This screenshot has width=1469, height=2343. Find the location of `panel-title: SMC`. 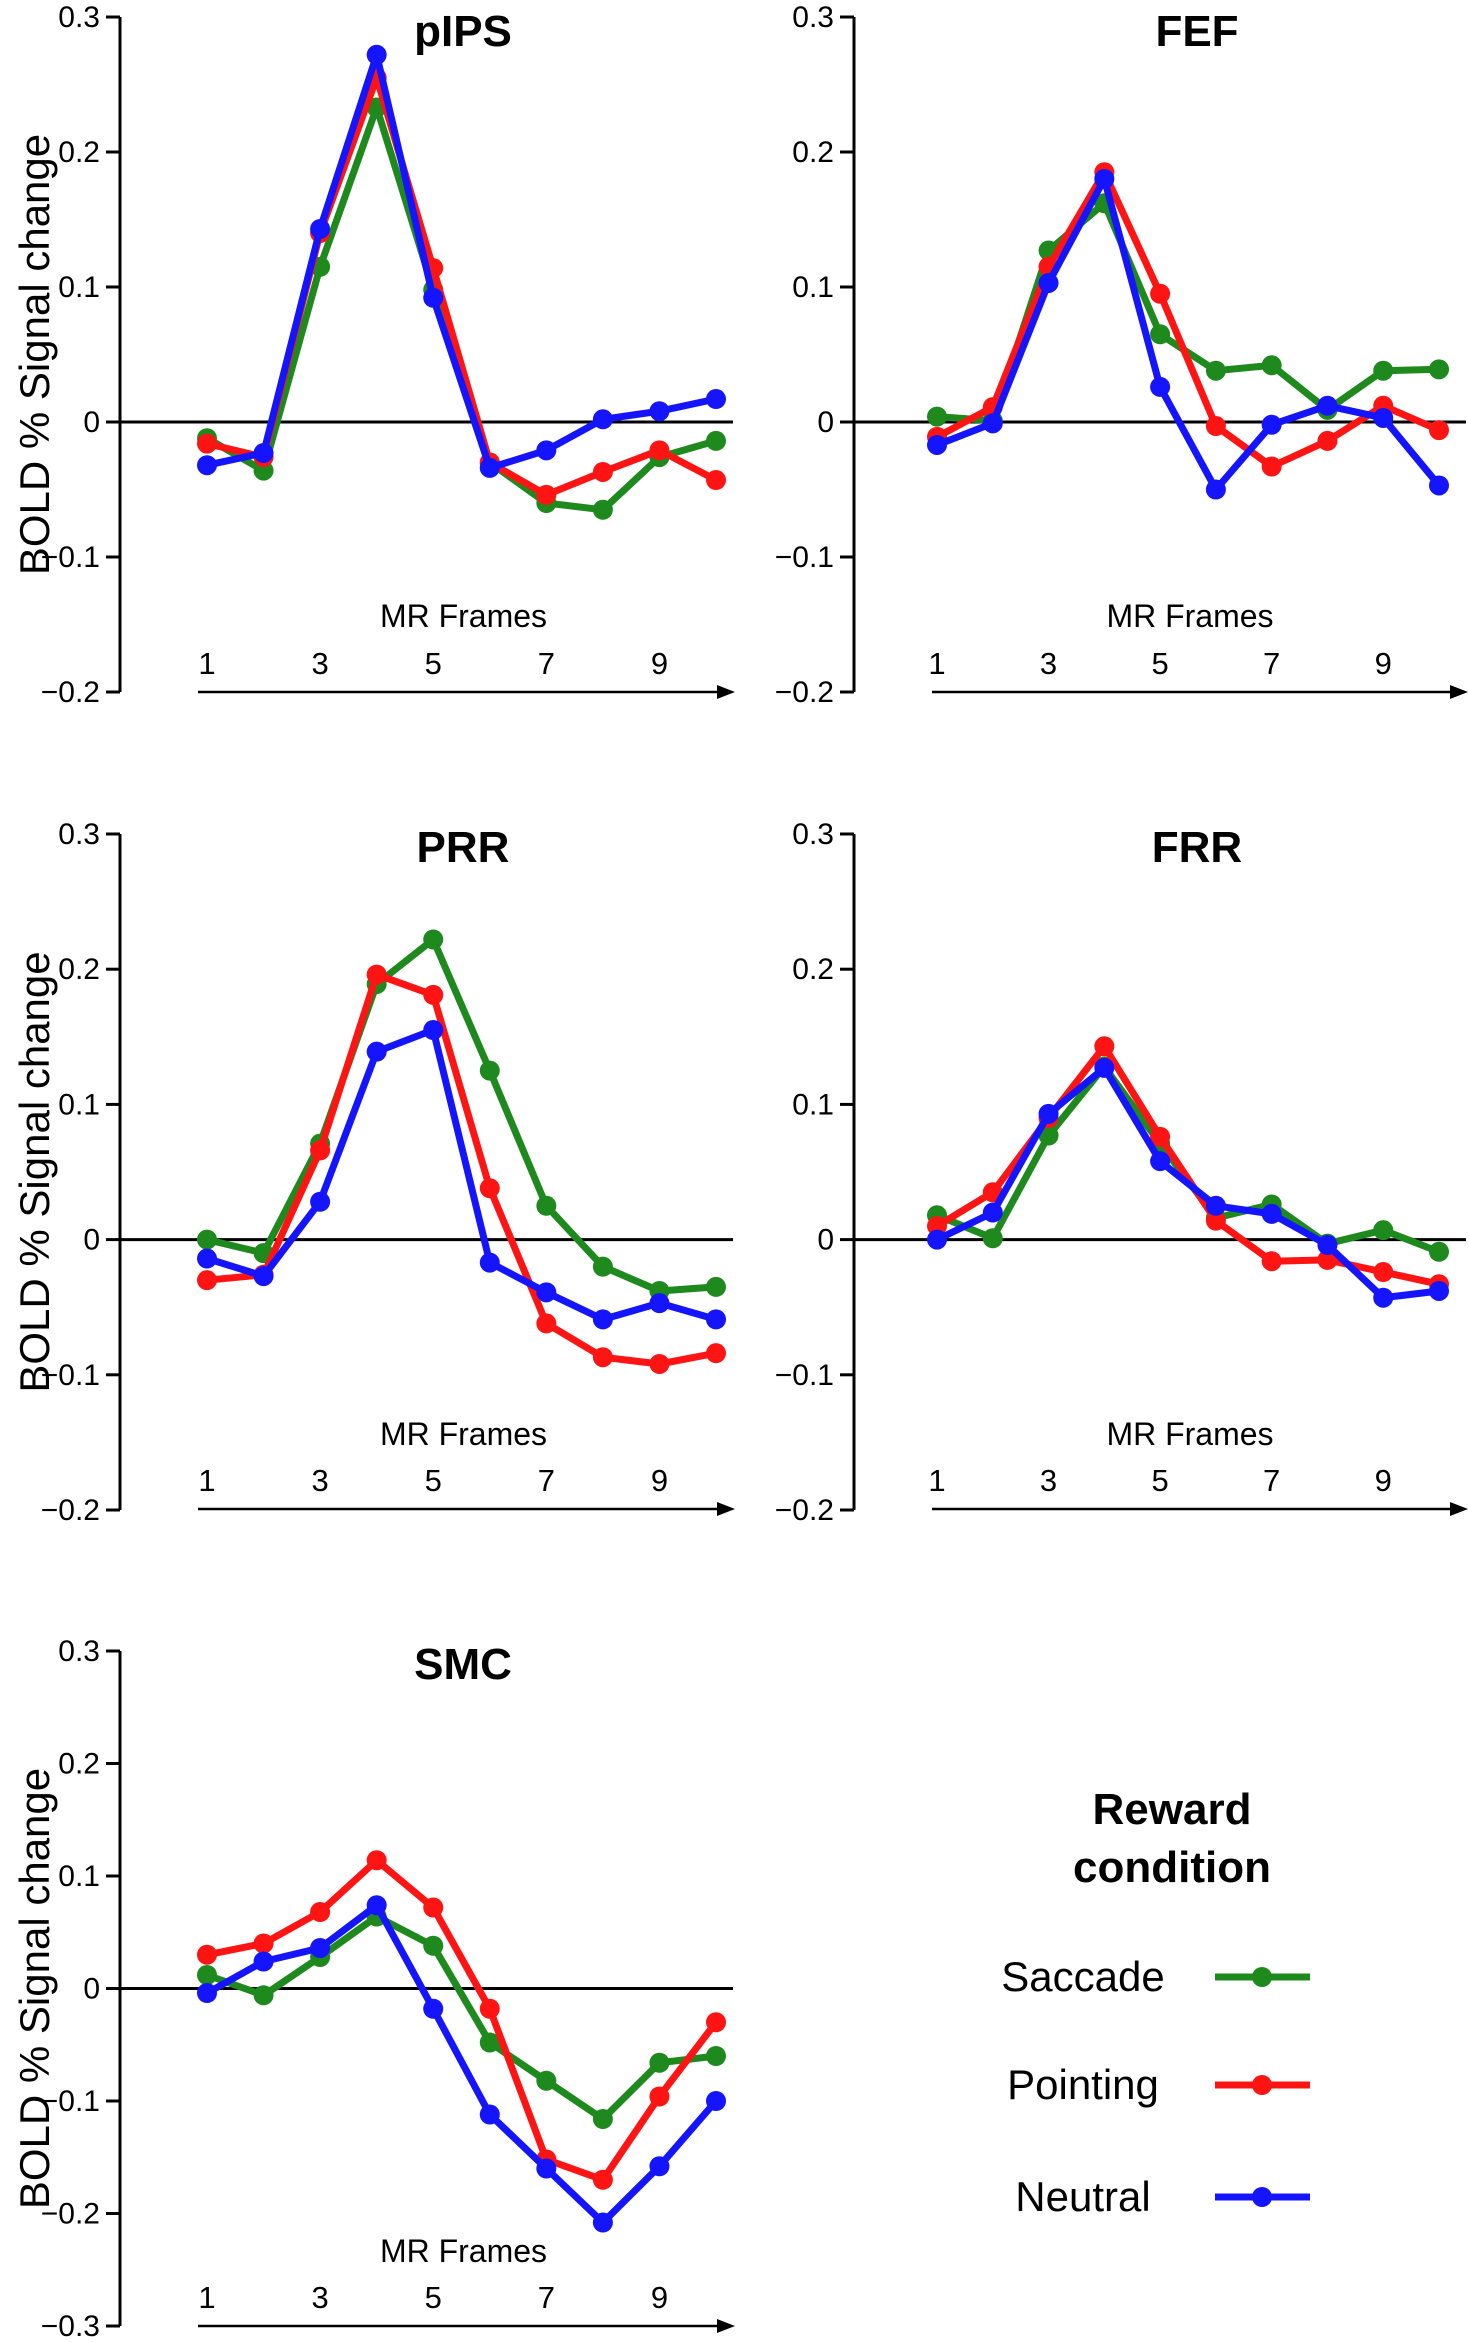

panel-title: SMC is located at coordinates (463, 1664).